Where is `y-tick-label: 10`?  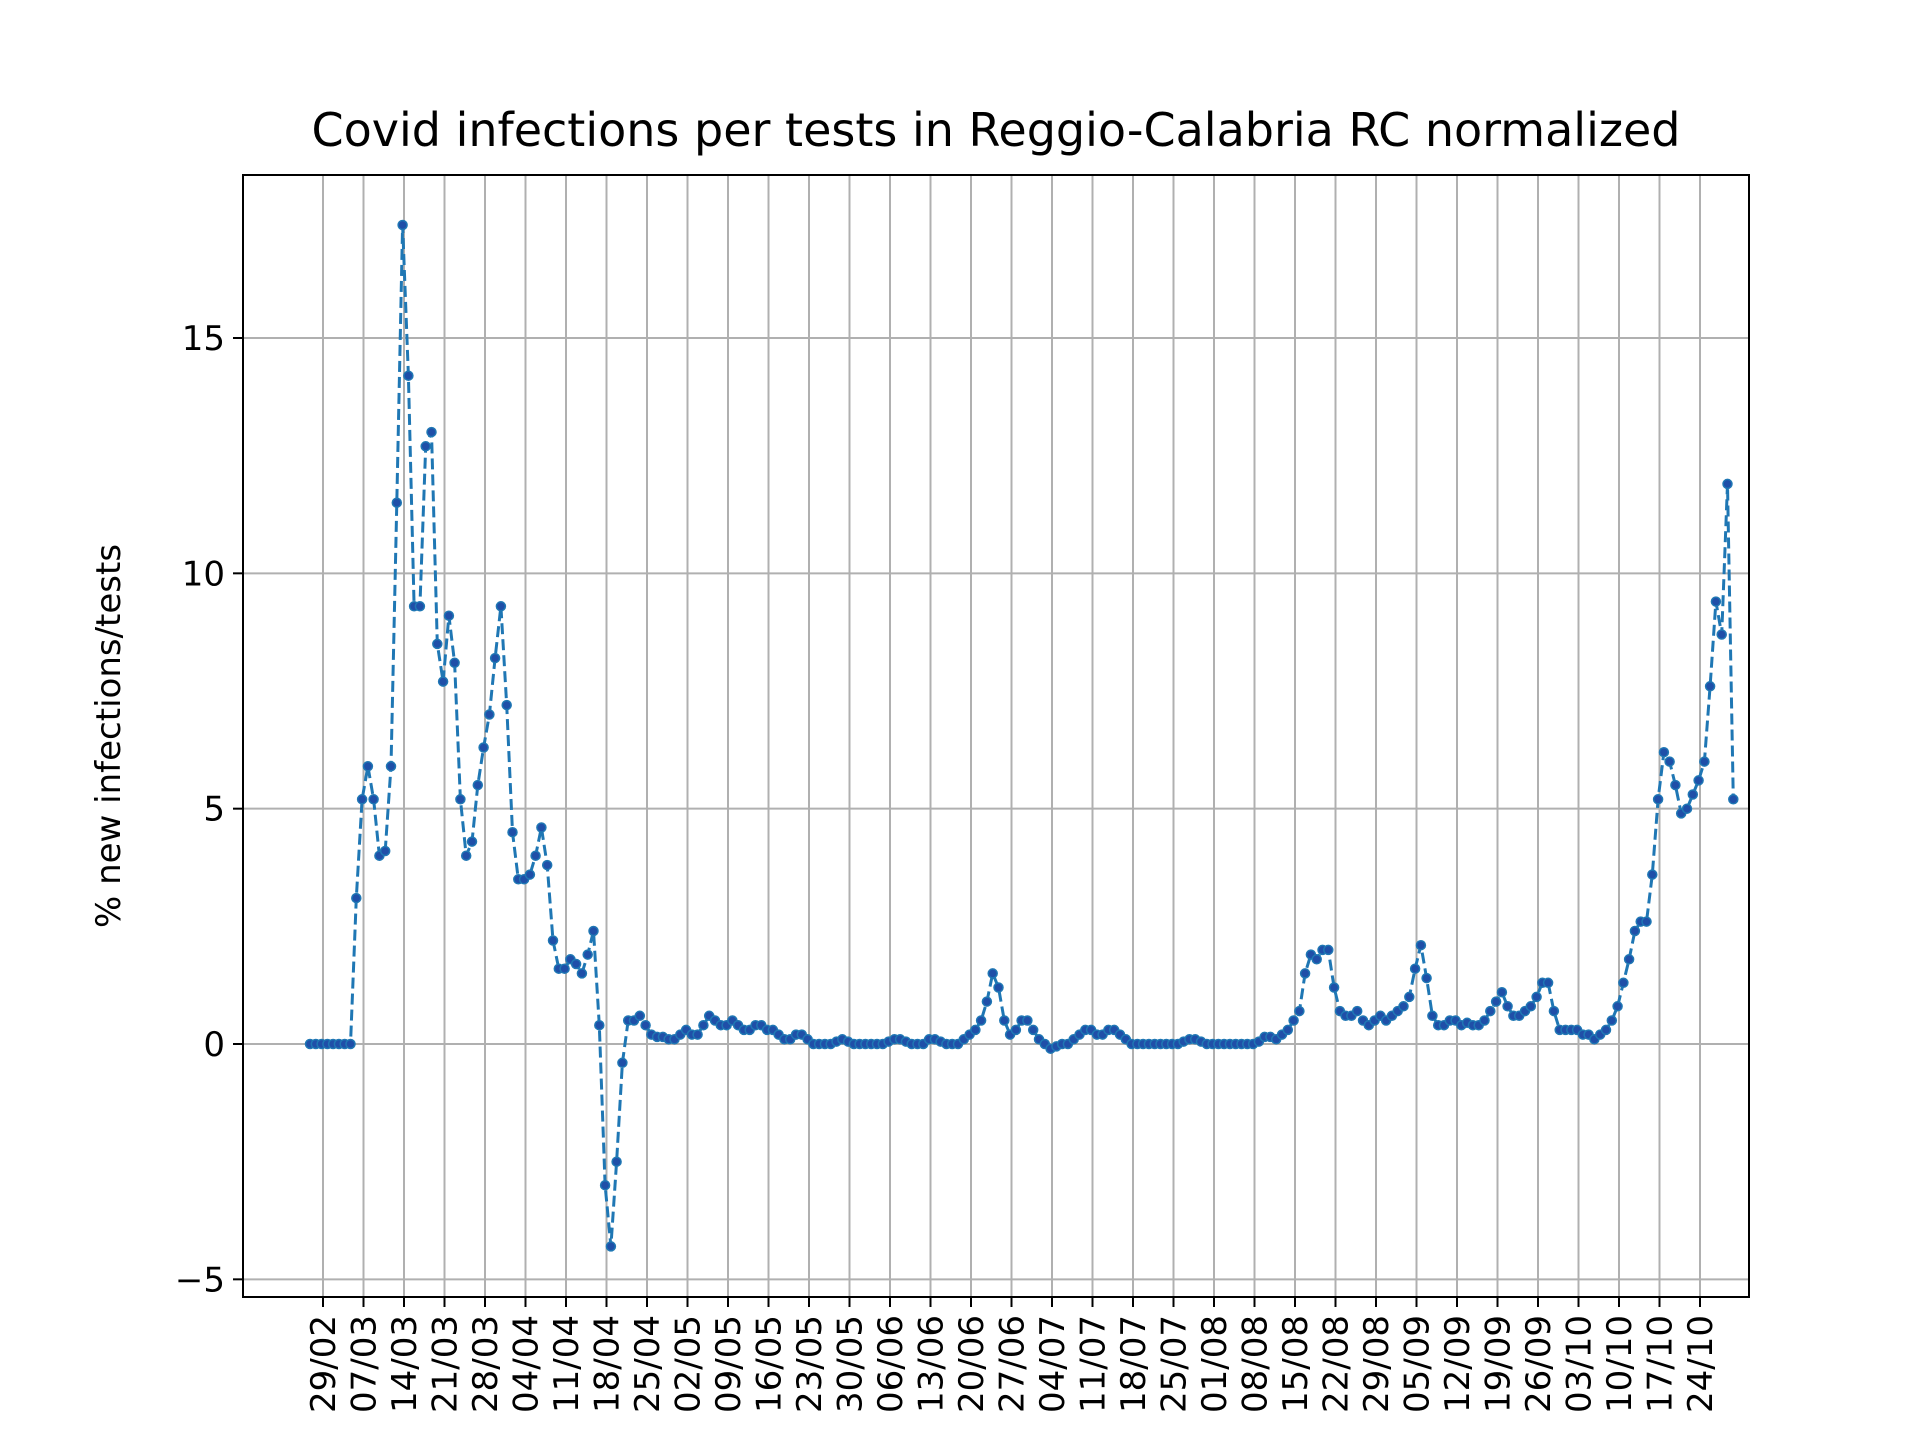 y-tick-label: 10 is located at coordinates (203, 574).